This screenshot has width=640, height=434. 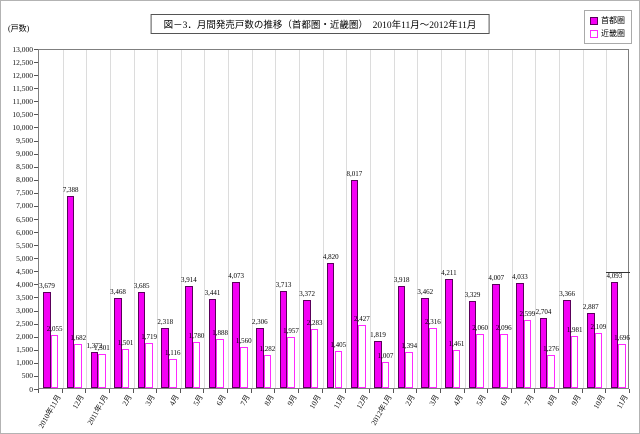 What do you see at coordinates (551, 371) in the screenshot?
I see `bar-近畿圏-8月` at bounding box center [551, 371].